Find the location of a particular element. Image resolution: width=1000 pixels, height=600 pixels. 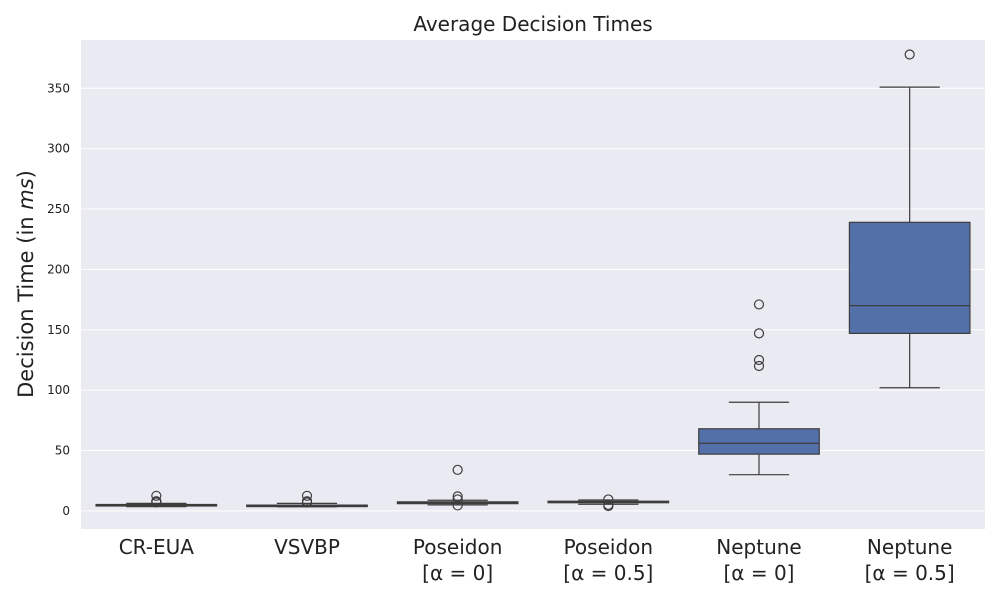

y-axis-label: Decision Time (in ms) is located at coordinates (26, 284).